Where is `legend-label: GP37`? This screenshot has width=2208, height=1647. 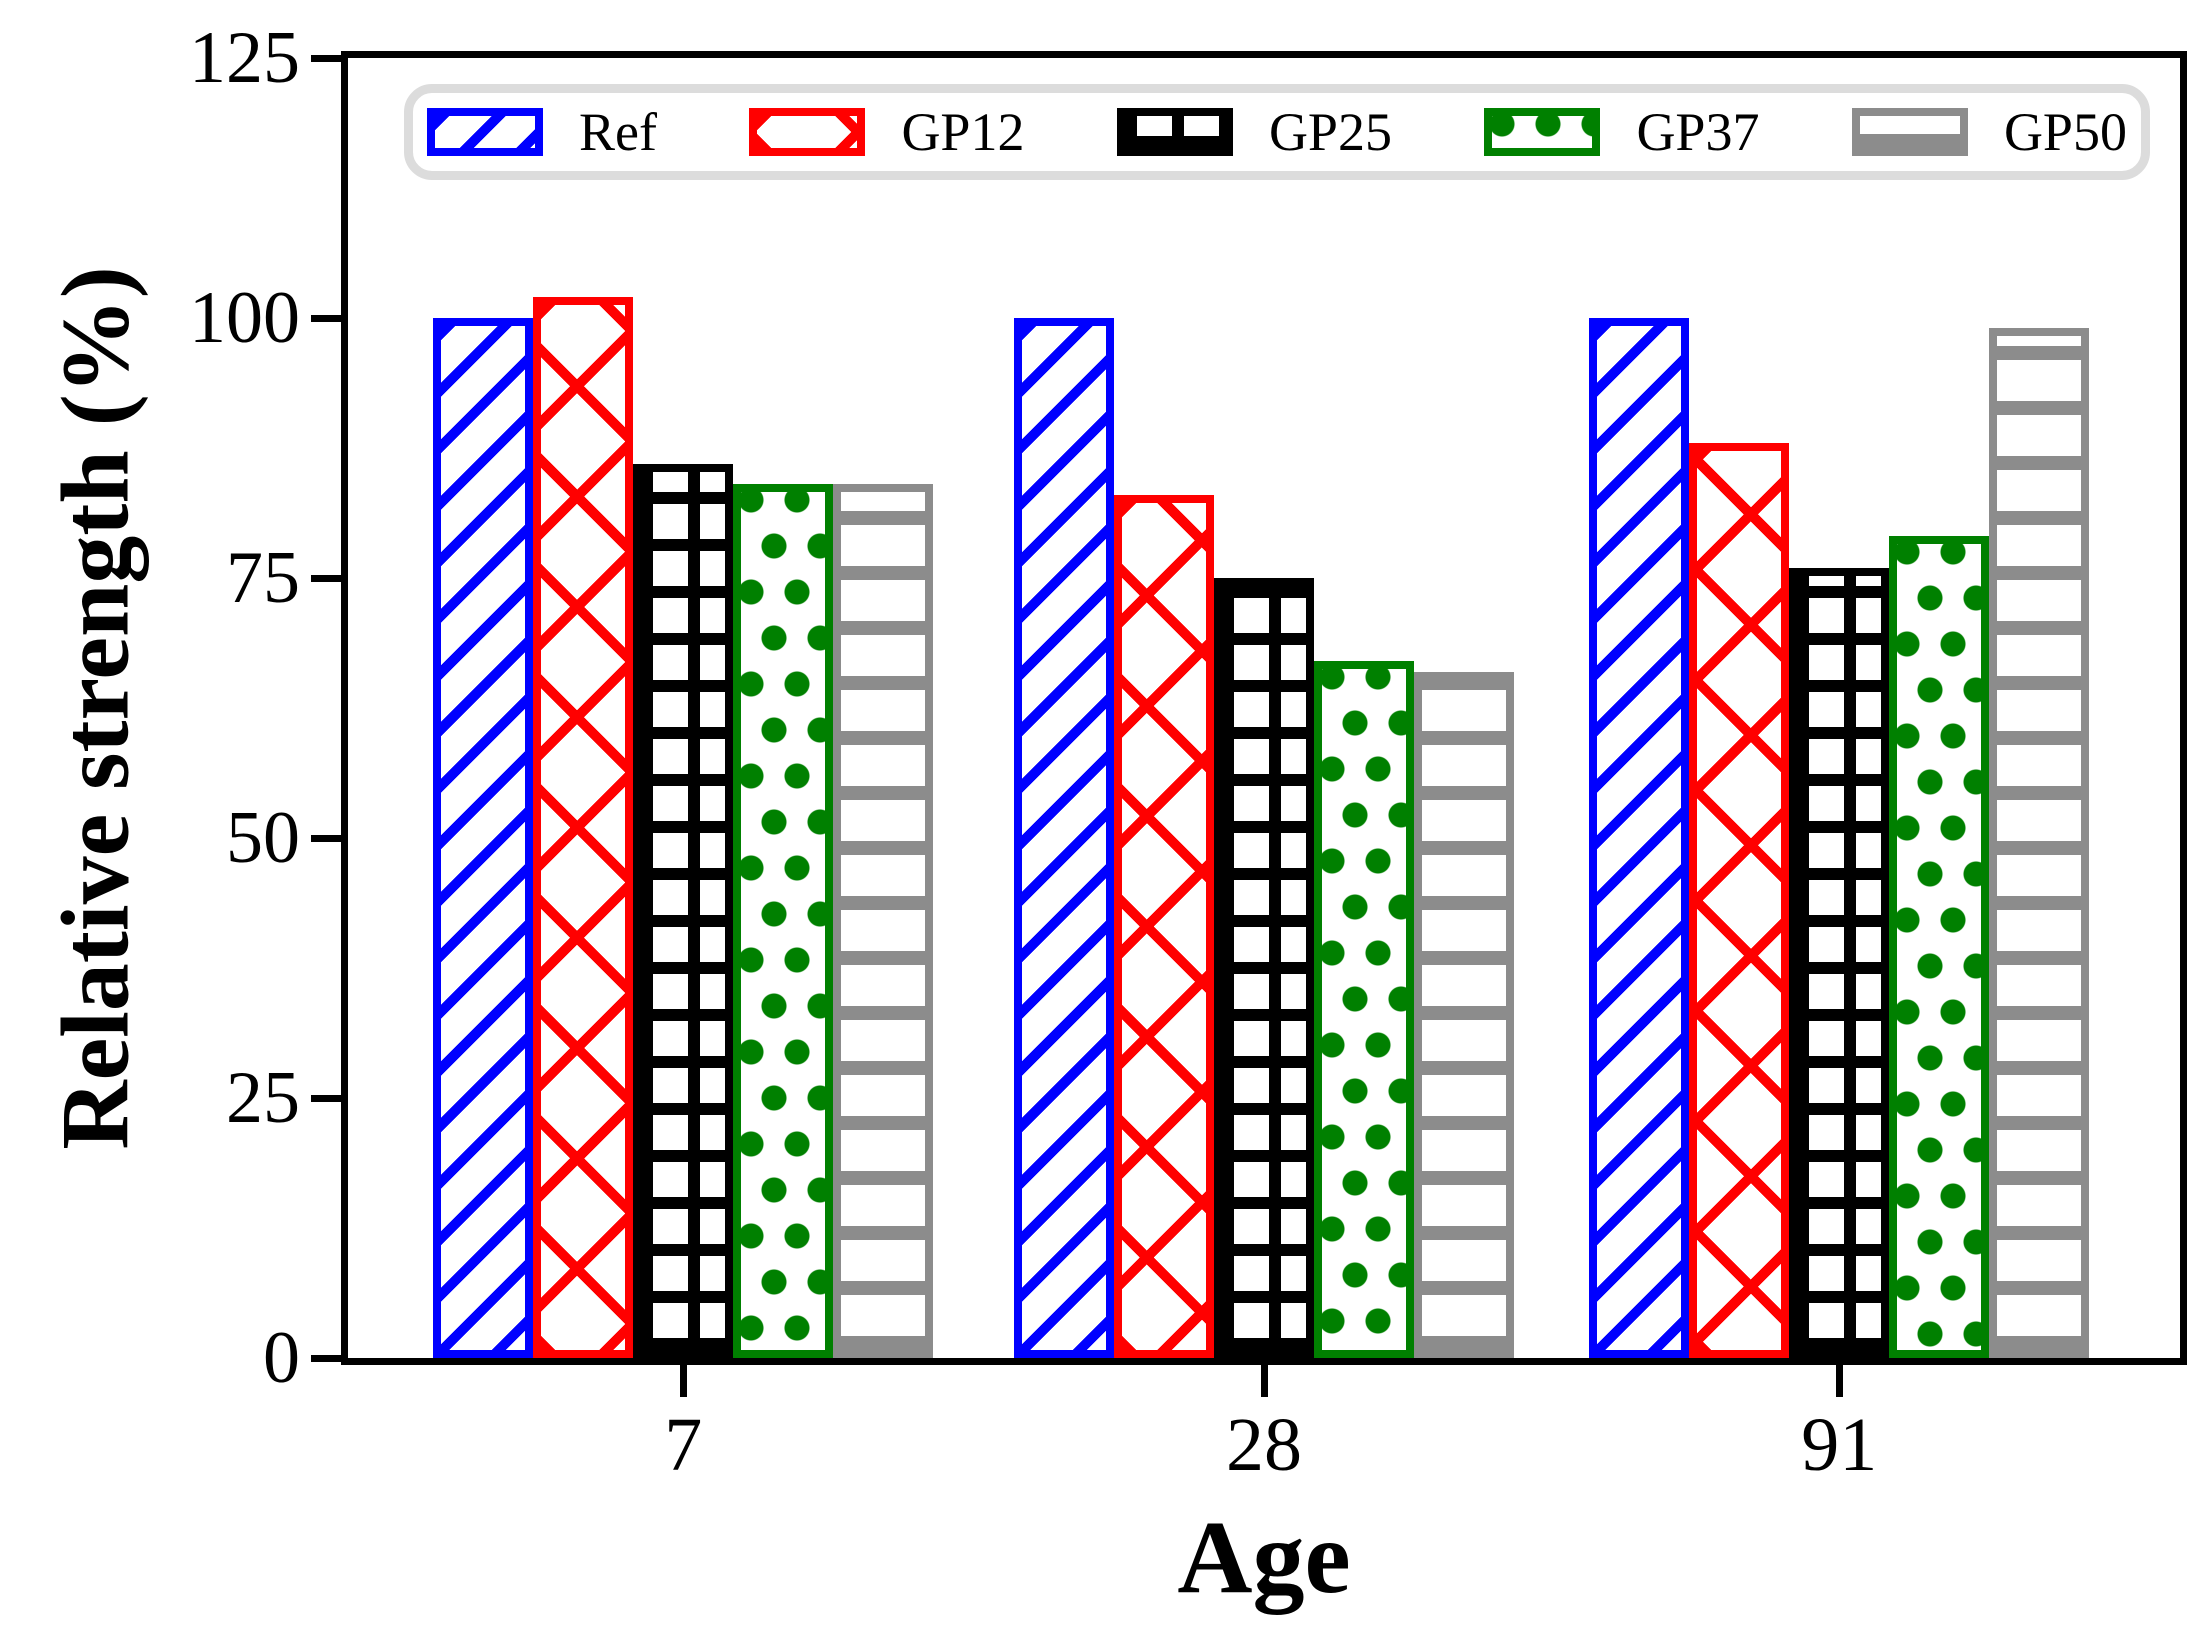
legend-label: GP37 is located at coordinates (1698, 132).